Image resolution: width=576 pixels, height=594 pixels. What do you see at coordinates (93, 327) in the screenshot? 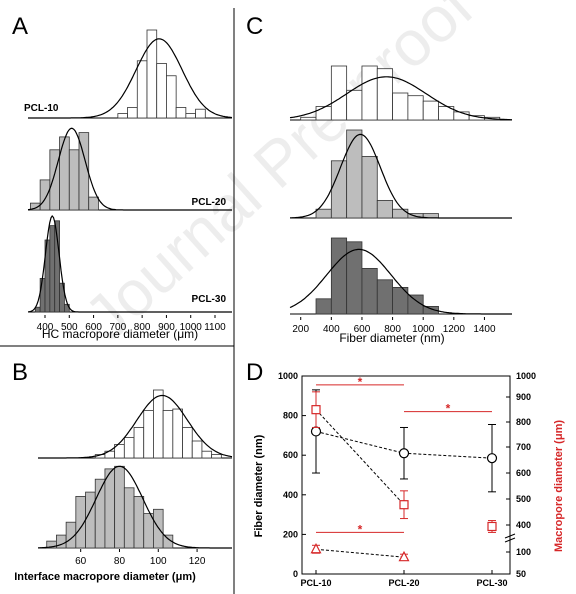
I see `x-tick-label: 600` at bounding box center [93, 327].